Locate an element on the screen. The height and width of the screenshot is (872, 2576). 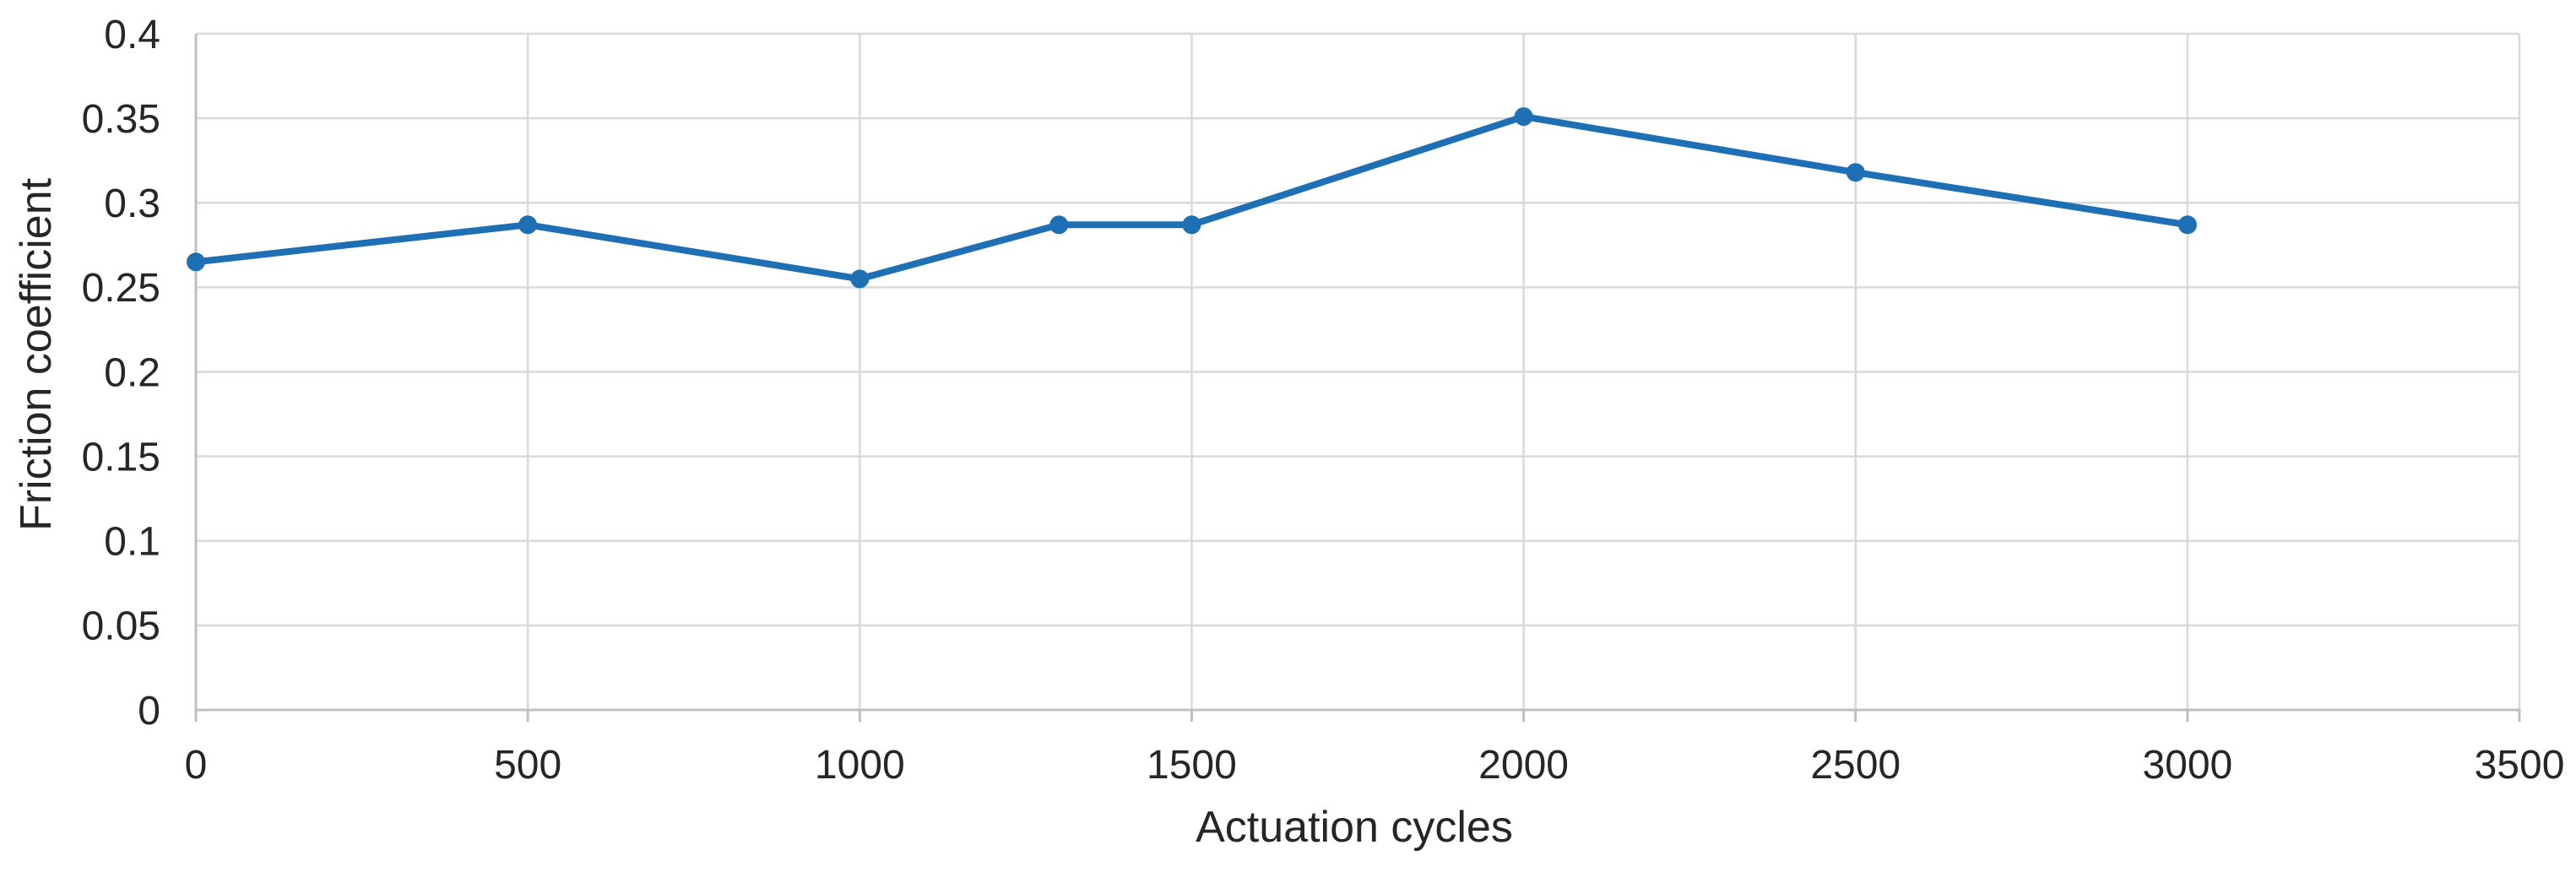
x-tick-label: 500 is located at coordinates (528, 765).